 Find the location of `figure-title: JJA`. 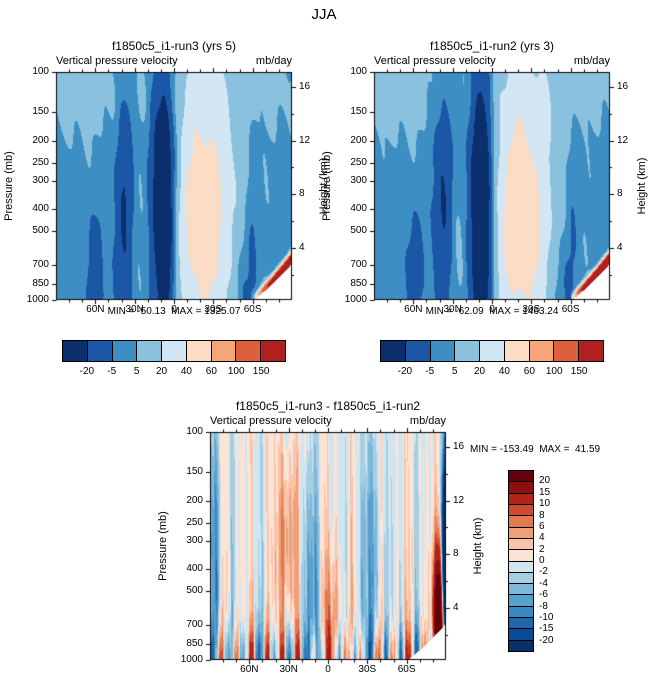

figure-title: JJA is located at coordinates (324, 14).